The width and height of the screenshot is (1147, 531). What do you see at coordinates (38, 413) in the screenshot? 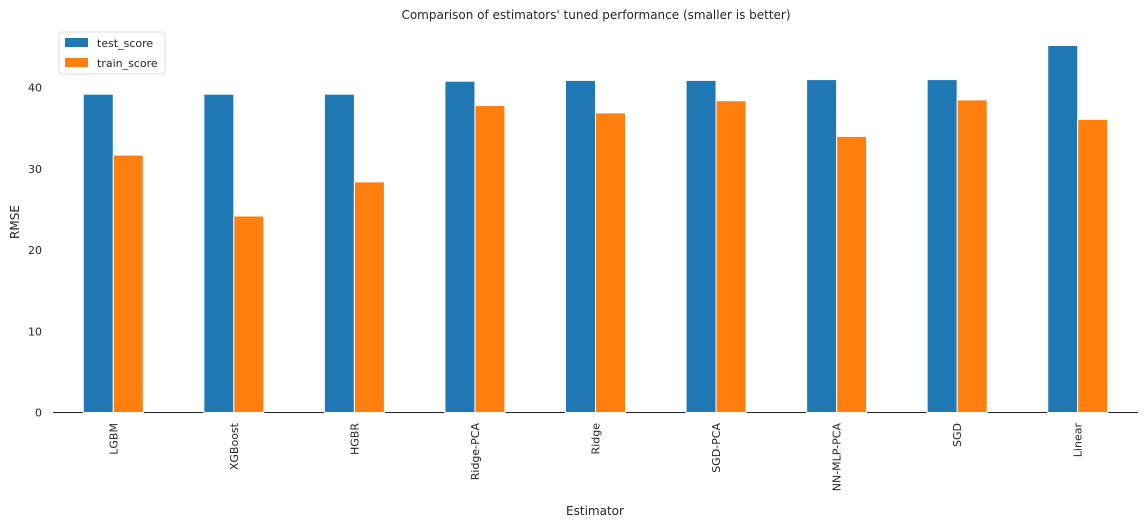
I see `y-tick-label: 0` at bounding box center [38, 413].